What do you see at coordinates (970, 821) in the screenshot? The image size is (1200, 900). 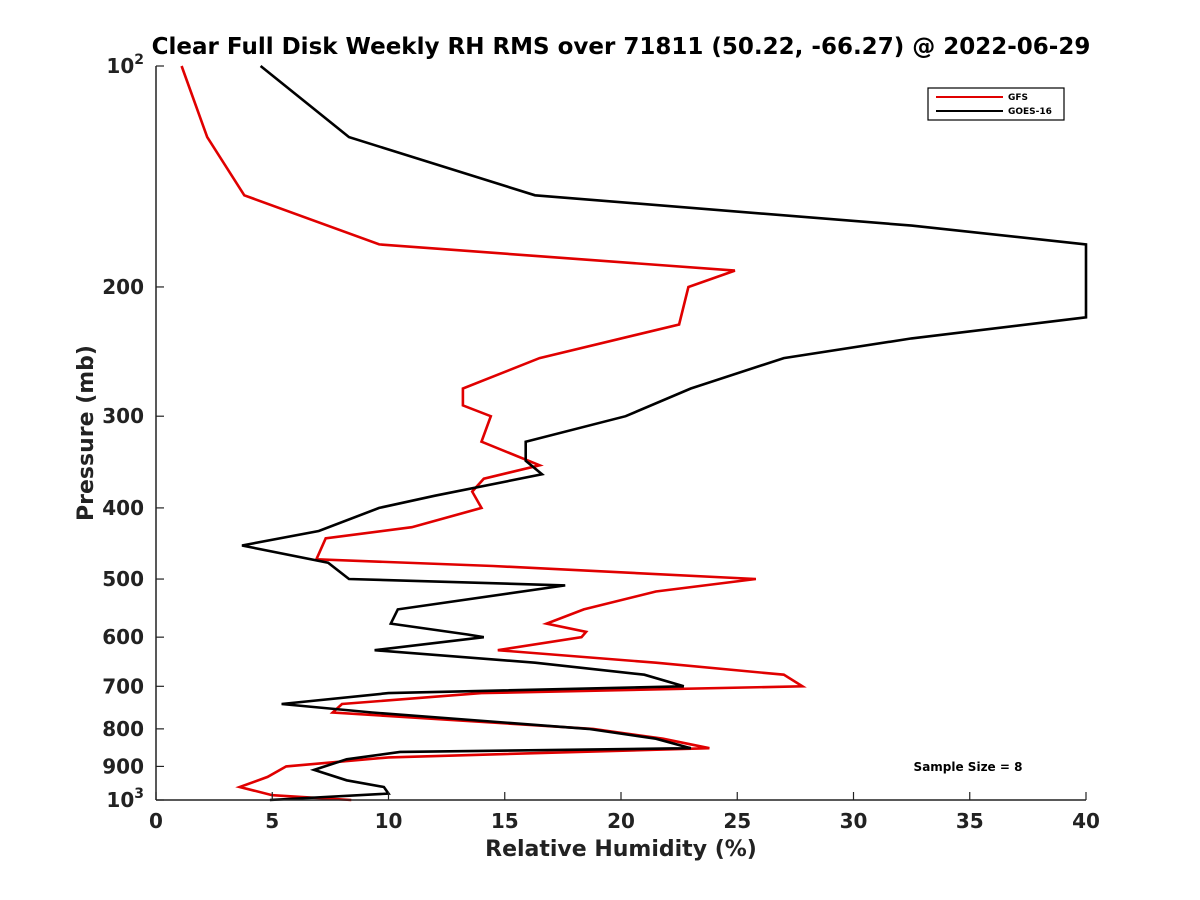 I see `x-tick-label: 35` at bounding box center [970, 821].